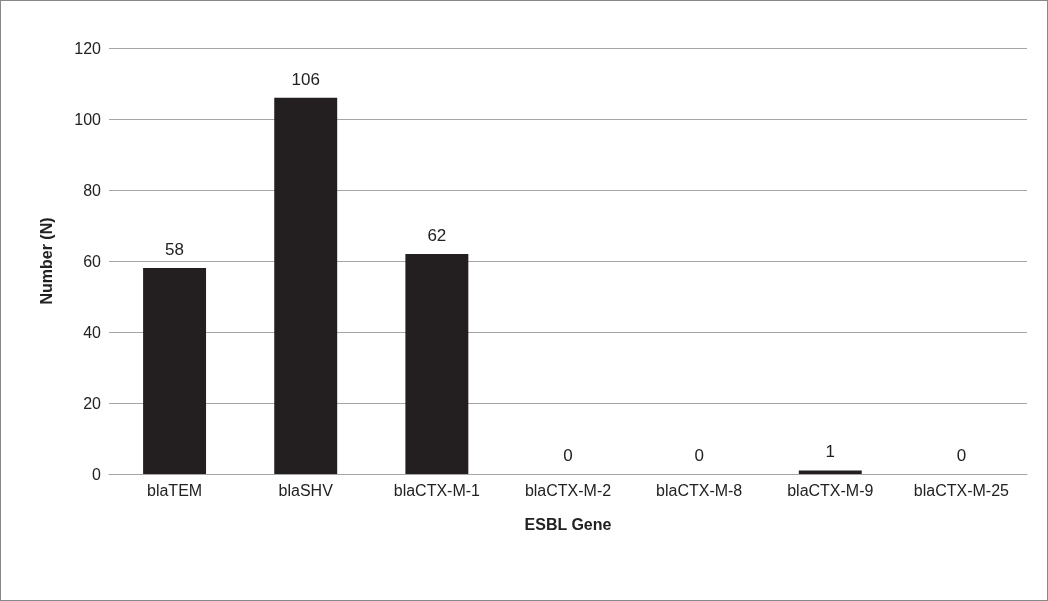  What do you see at coordinates (437, 235) in the screenshot?
I see `data-label: 62` at bounding box center [437, 235].